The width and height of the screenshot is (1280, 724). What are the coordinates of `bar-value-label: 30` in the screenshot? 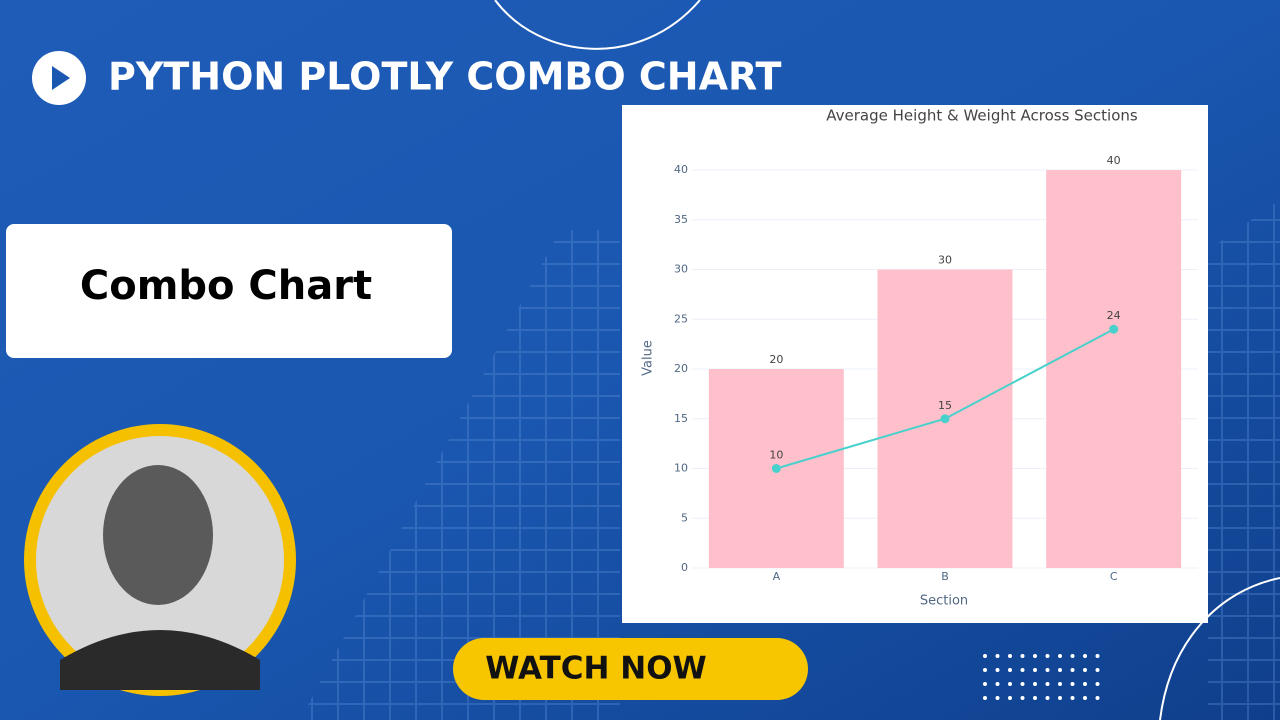 It's located at (945, 260).